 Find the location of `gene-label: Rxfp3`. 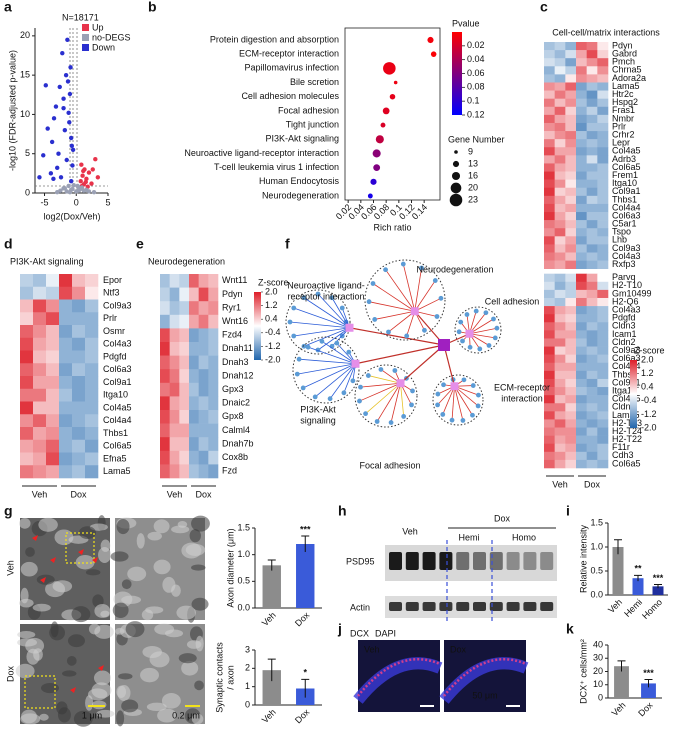

gene-label: Rxfp3 is located at coordinates (624, 264).